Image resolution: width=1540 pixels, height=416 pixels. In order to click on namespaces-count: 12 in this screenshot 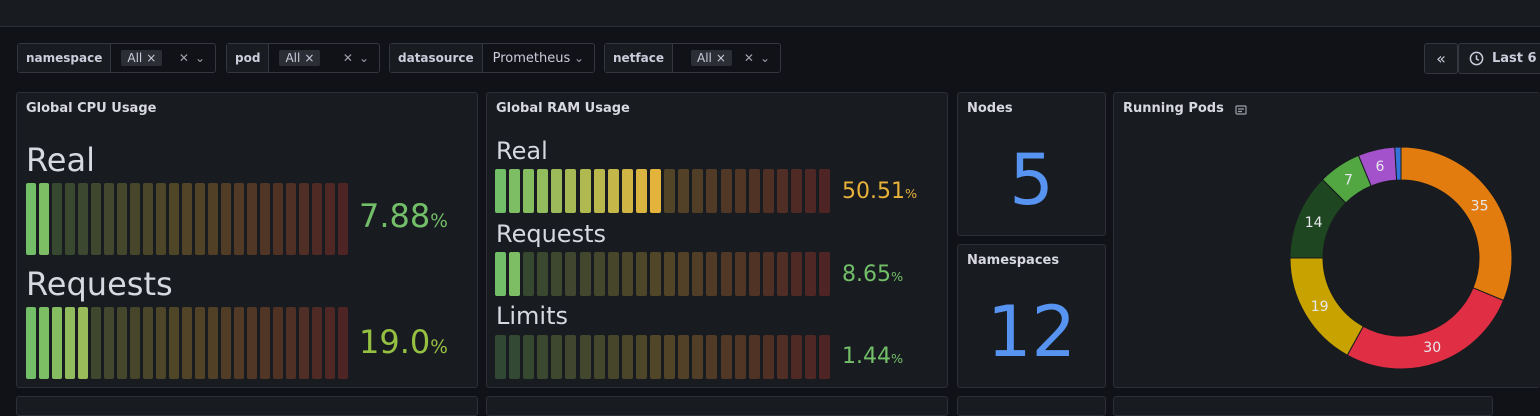, I will do `click(1031, 332)`.